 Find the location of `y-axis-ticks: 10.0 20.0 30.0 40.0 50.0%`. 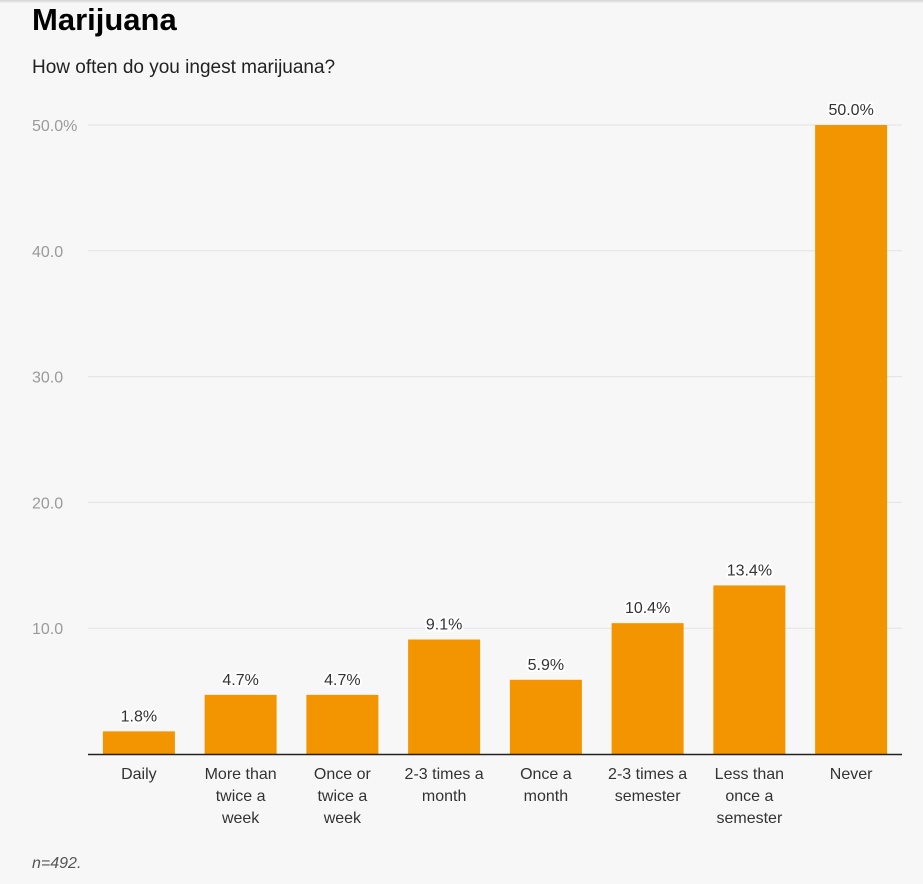

y-axis-ticks: 10.0 20.0 30.0 40.0 50.0% is located at coordinates (54, 378).